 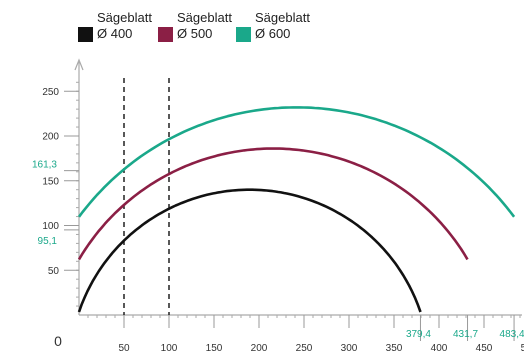 What do you see at coordinates (484, 348) in the screenshot?
I see `x-tick-label-450: 450` at bounding box center [484, 348].